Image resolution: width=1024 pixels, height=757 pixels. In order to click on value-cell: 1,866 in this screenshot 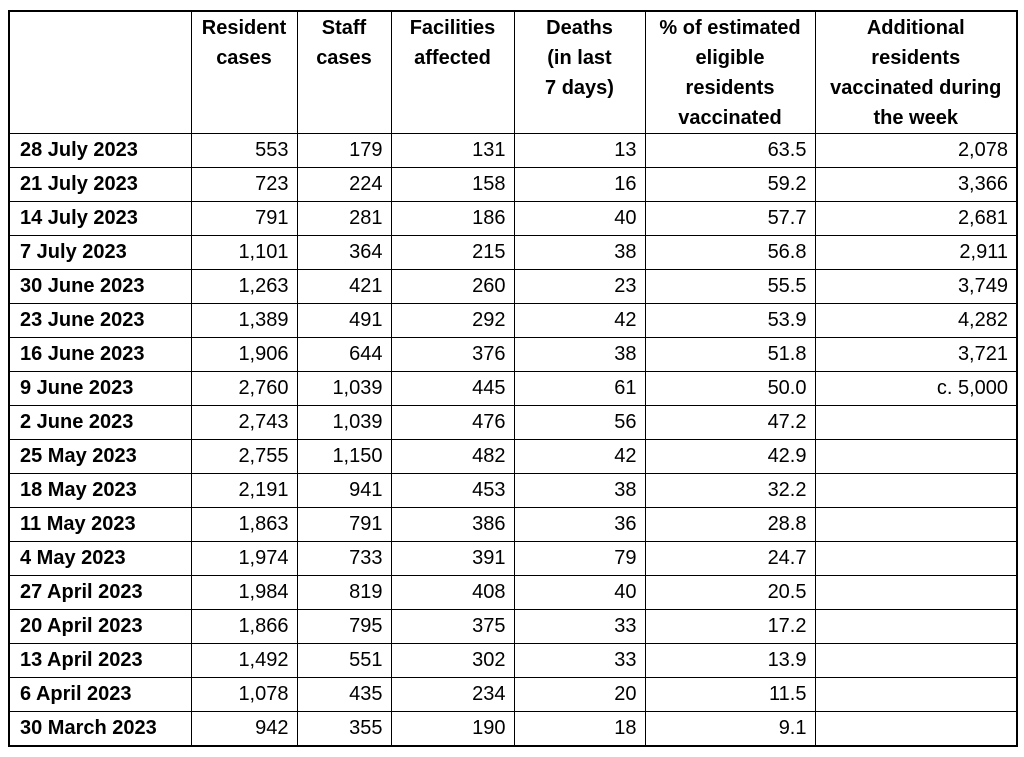, I will do `click(244, 626)`.